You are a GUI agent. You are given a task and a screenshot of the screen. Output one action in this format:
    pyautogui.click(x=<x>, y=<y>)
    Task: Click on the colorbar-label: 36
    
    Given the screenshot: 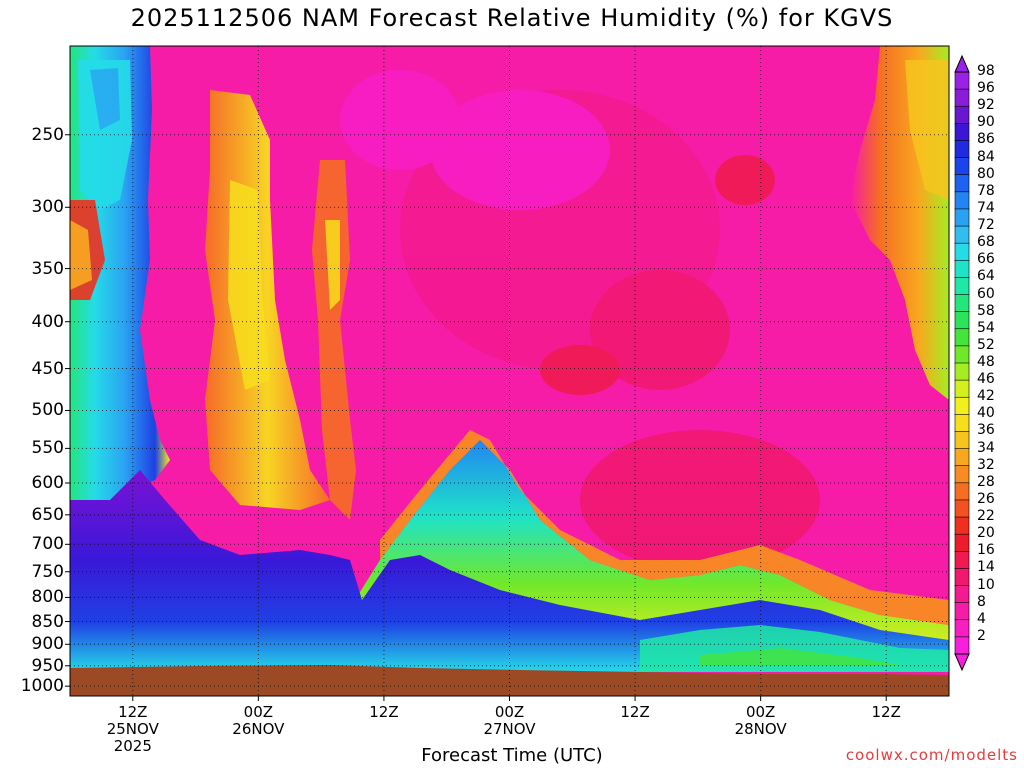 What is the action you would take?
    pyautogui.click(x=986, y=430)
    